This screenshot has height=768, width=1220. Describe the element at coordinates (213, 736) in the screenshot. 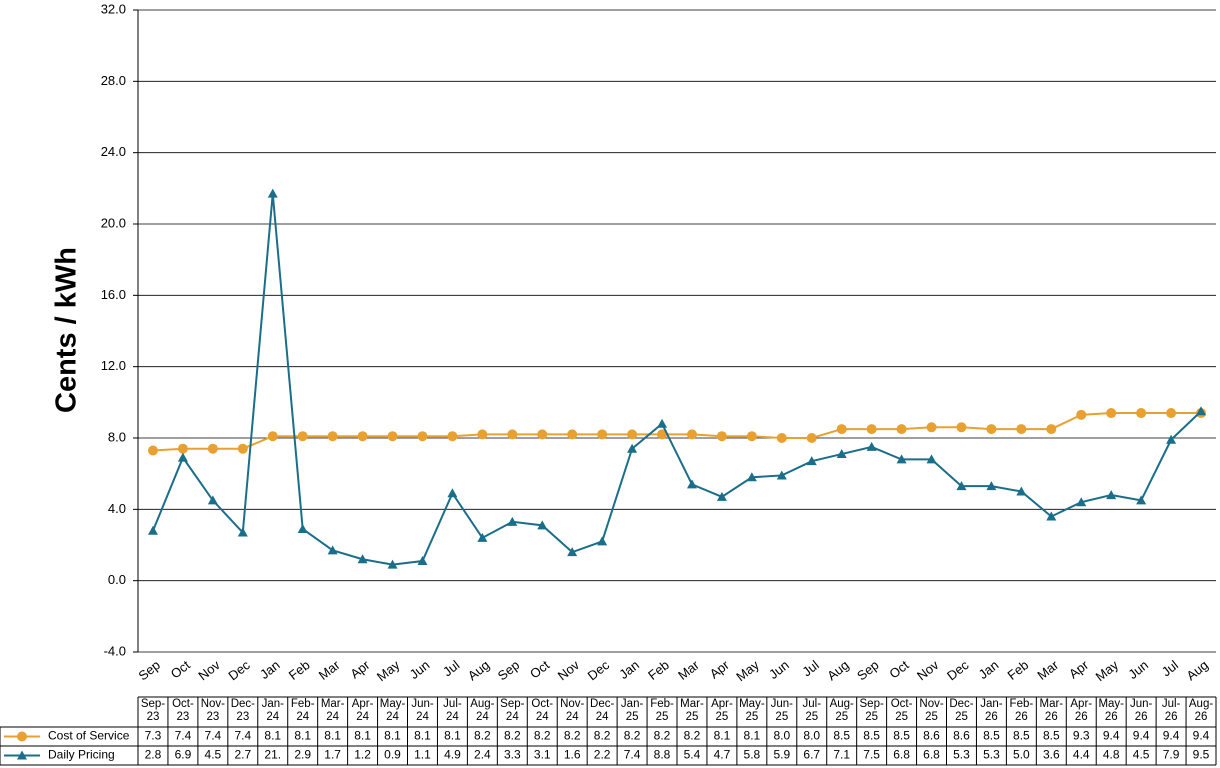

I see `table-value: 7.4` at that location.